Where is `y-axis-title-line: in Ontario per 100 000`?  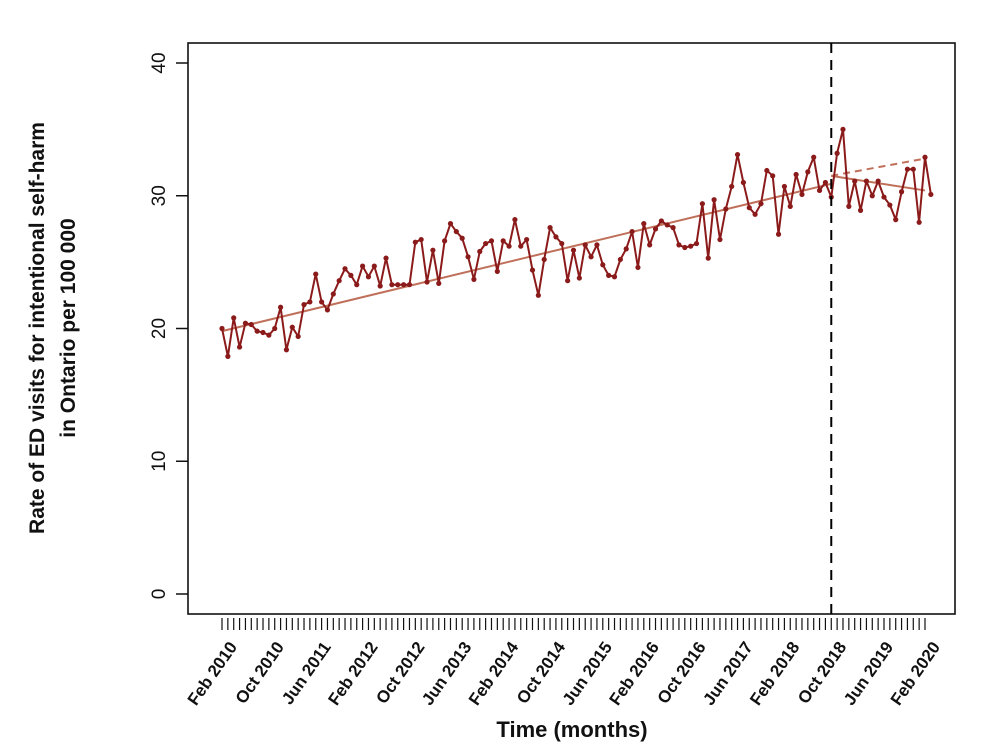 y-axis-title-line: in Ontario per 100 000 is located at coordinates (68, 327).